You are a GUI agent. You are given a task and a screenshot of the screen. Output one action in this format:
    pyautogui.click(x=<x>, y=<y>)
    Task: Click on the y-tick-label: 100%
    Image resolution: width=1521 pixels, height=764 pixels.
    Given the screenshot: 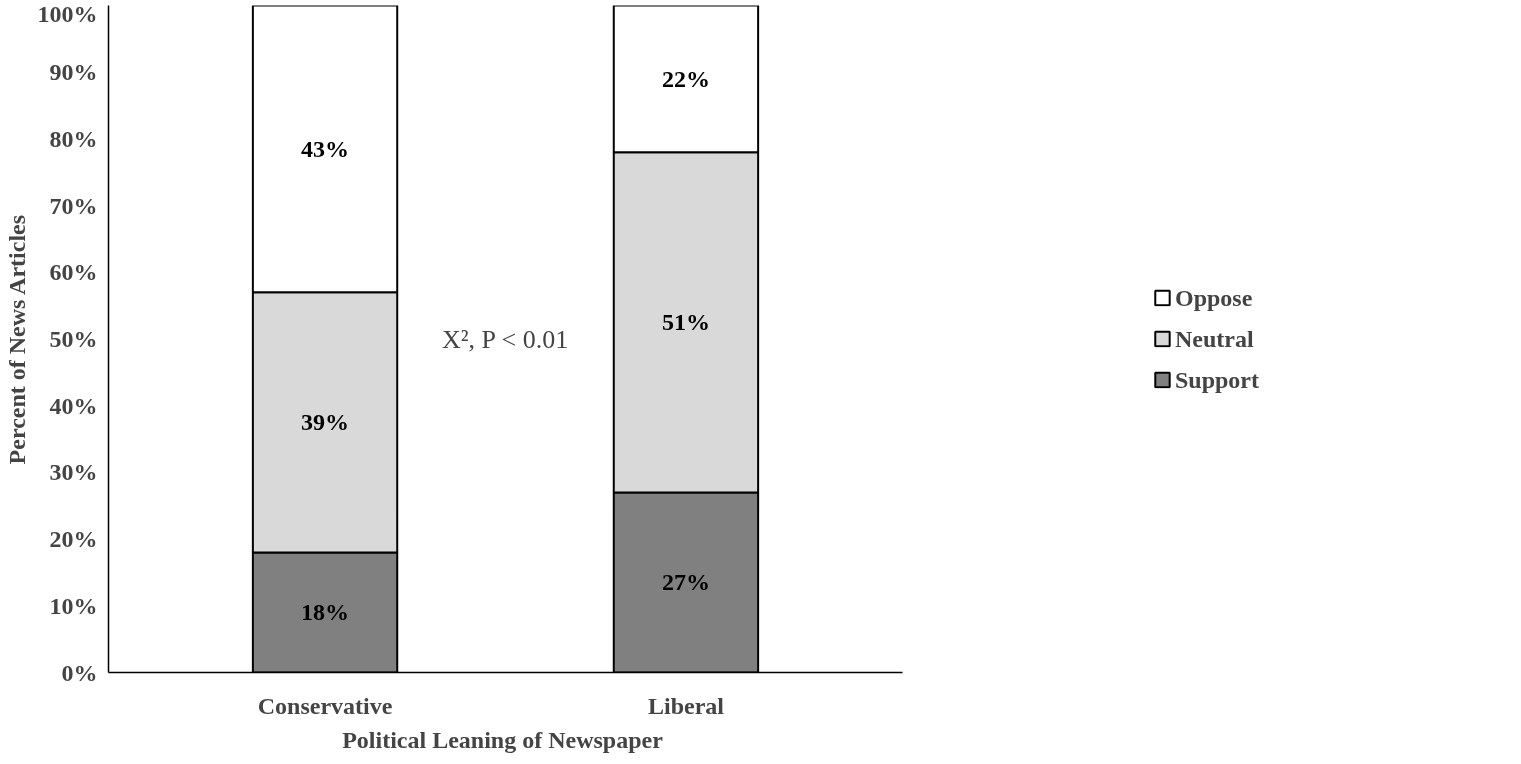 What is the action you would take?
    pyautogui.click(x=67, y=13)
    